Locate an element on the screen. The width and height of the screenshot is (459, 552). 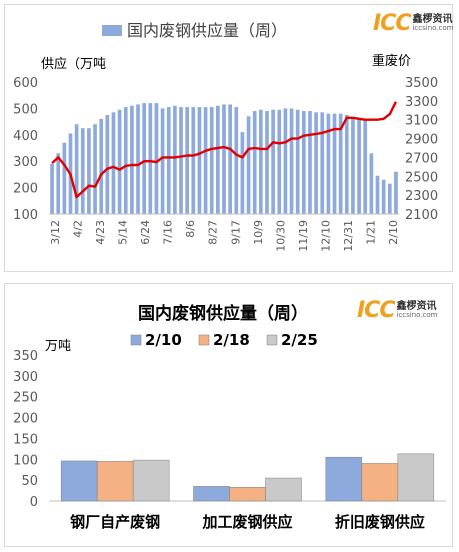
icc-logo-2: ICC 鑫椤资讯 iccsino.com is located at coordinates (397, 310).